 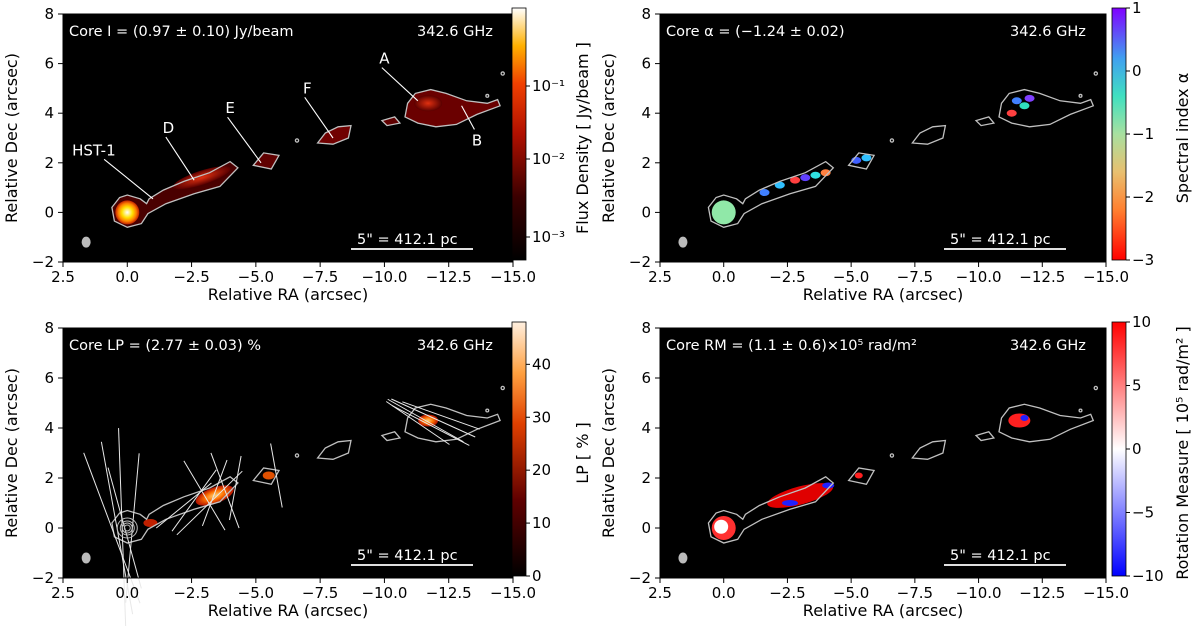 What do you see at coordinates (582, 453) in the screenshot?
I see `colorbar-label: LP [ % ]` at bounding box center [582, 453].